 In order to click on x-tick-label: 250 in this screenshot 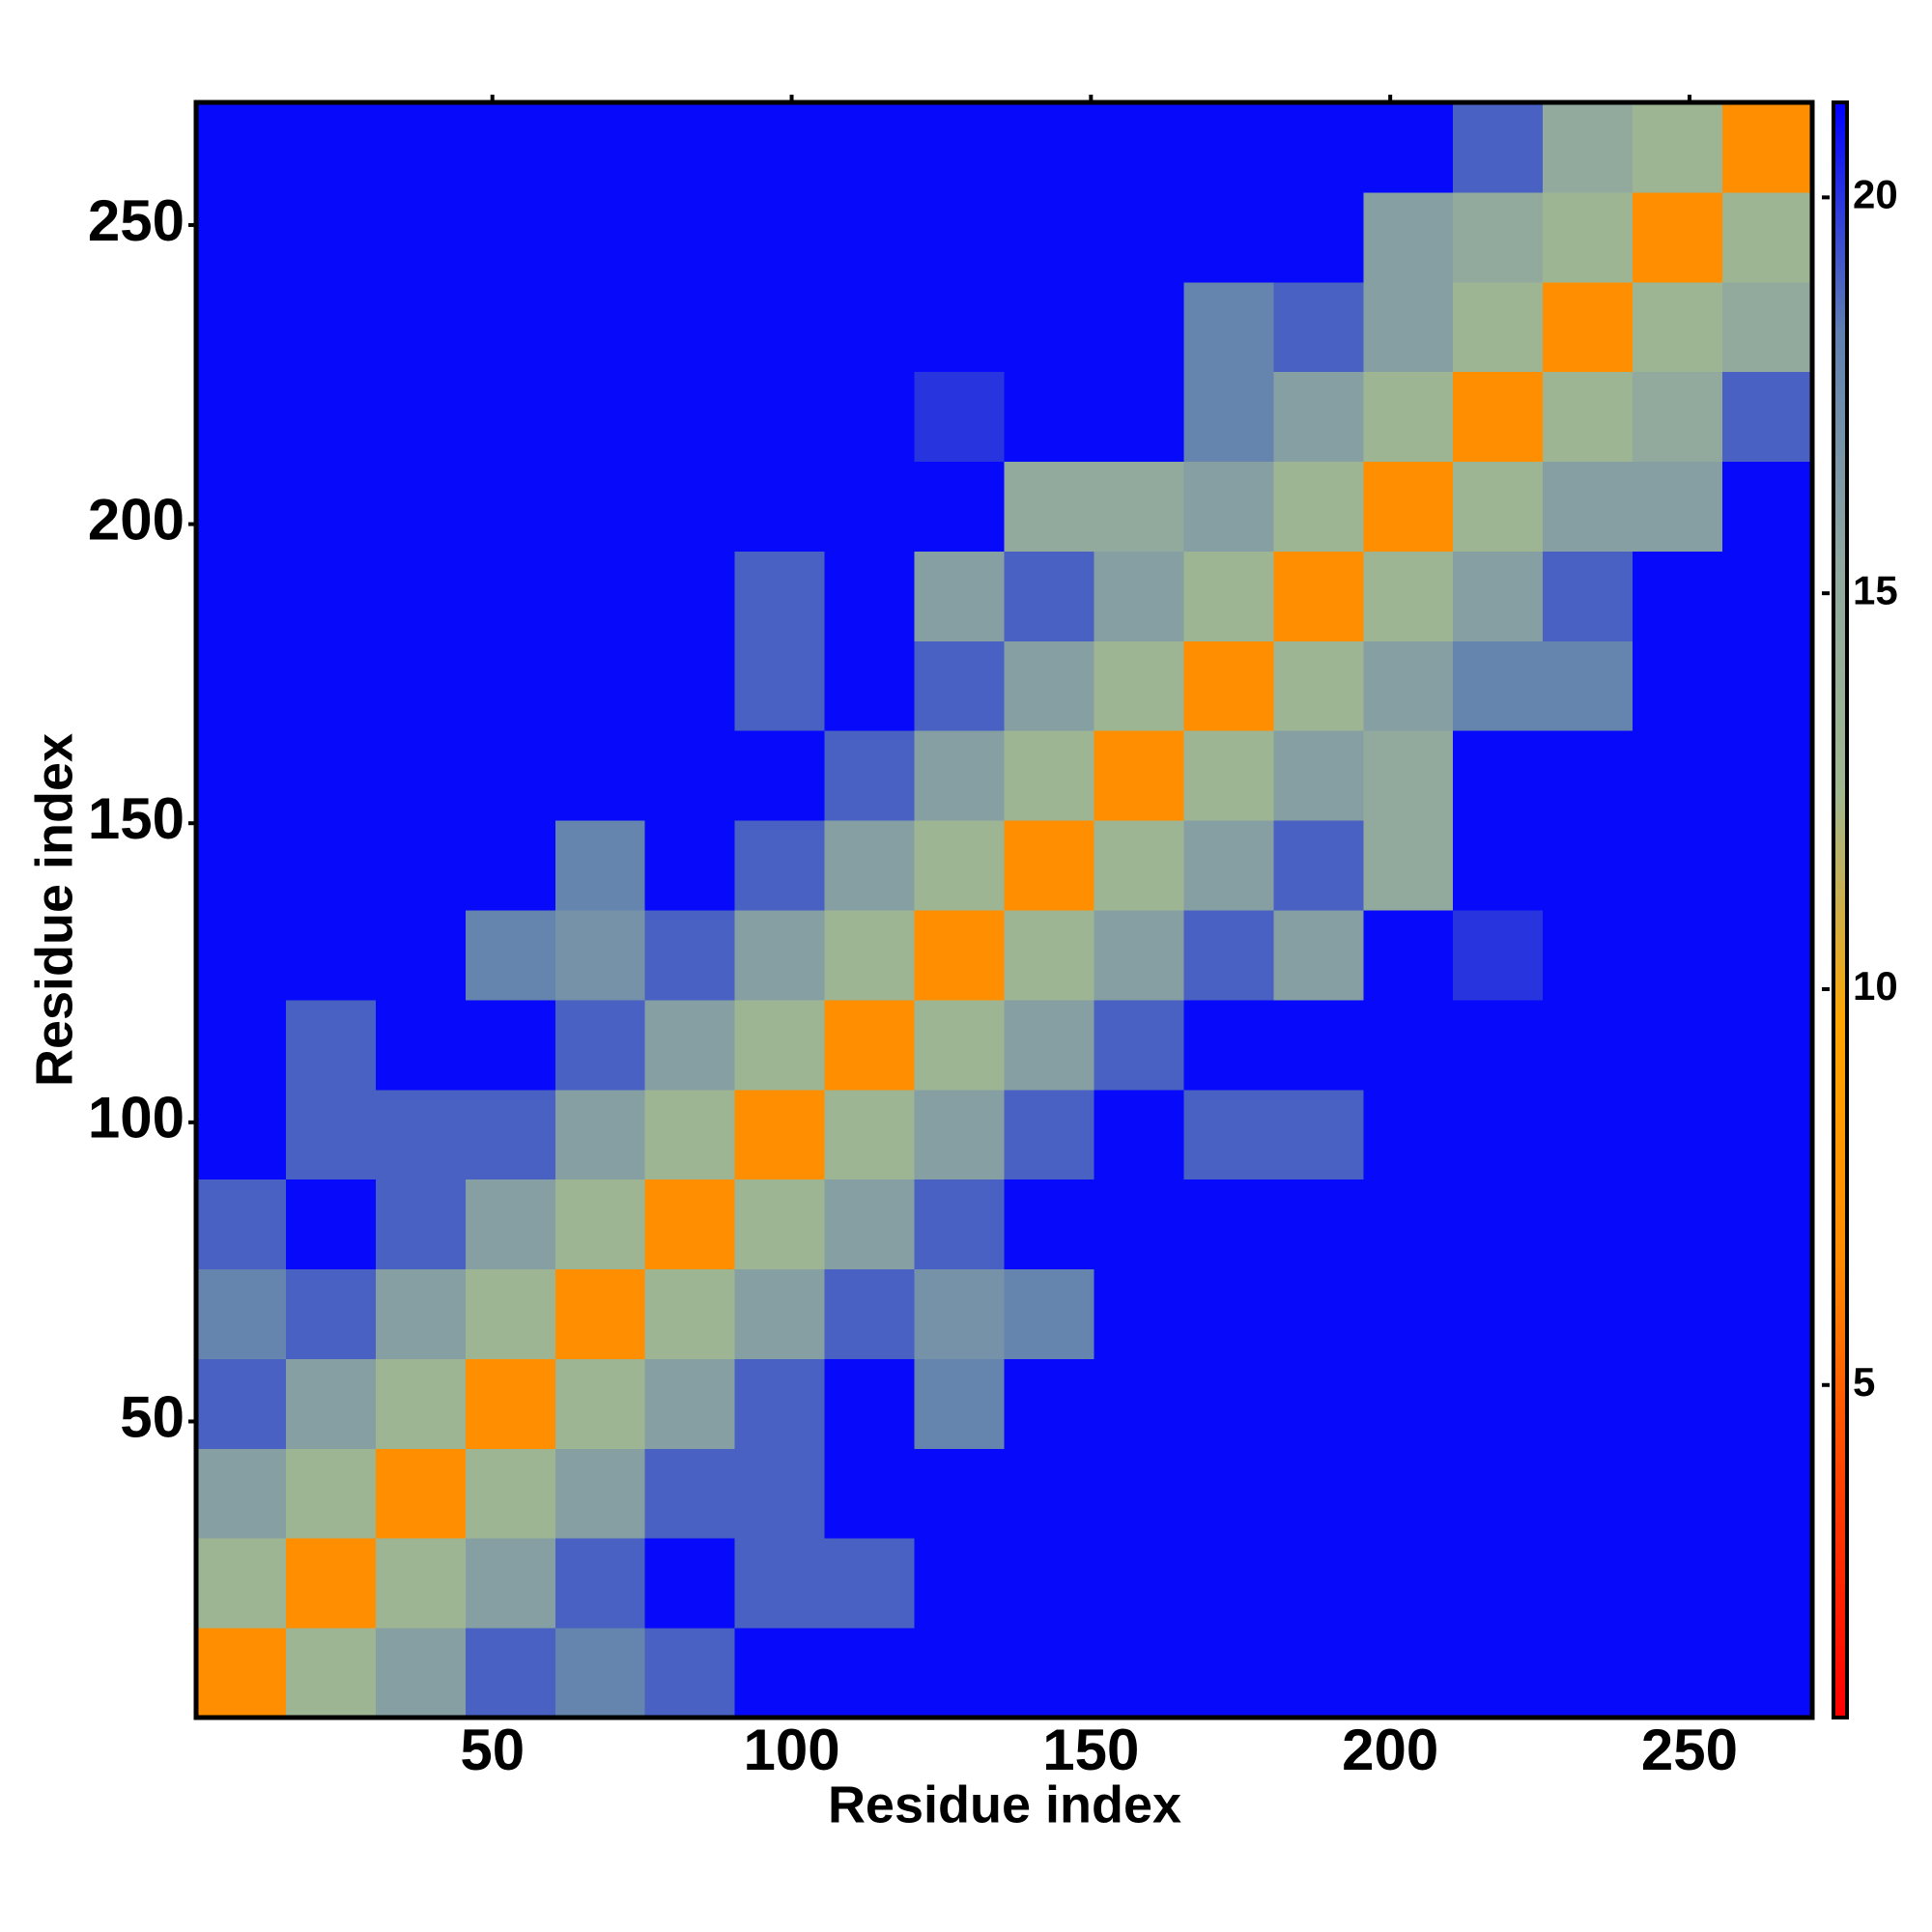, I will do `click(1689, 1750)`.